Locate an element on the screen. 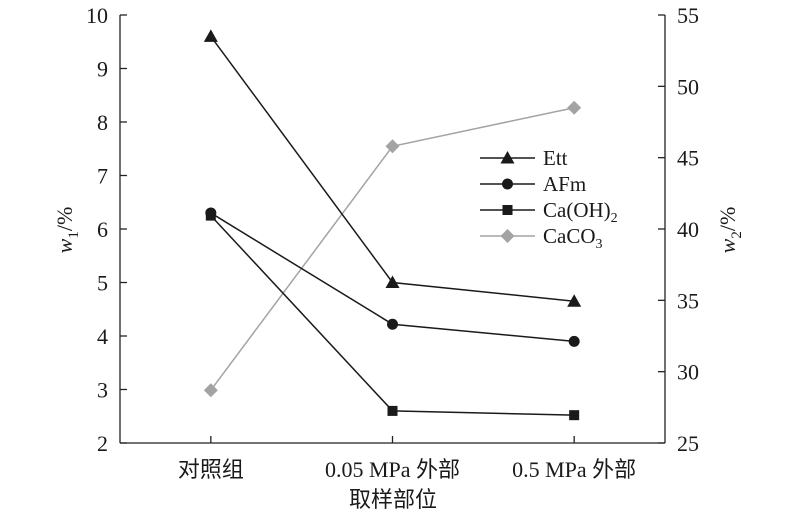  y-axis-left-title: w1/% is located at coordinates (67, 230).